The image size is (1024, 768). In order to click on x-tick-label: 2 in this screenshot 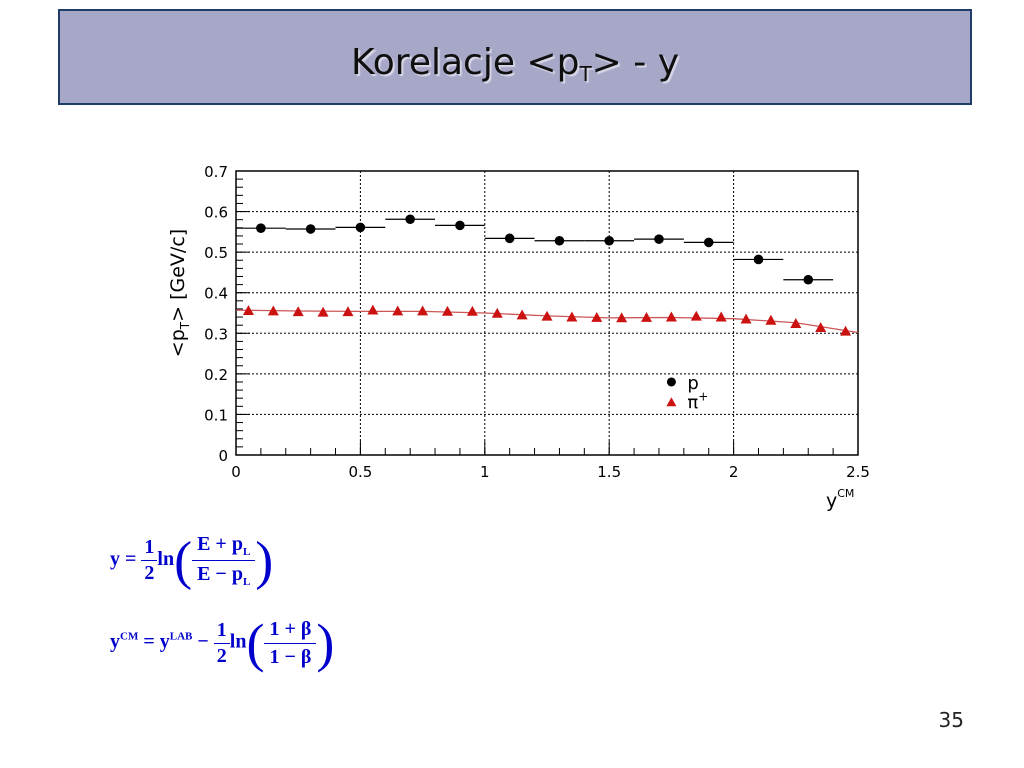, I will do `click(734, 472)`.